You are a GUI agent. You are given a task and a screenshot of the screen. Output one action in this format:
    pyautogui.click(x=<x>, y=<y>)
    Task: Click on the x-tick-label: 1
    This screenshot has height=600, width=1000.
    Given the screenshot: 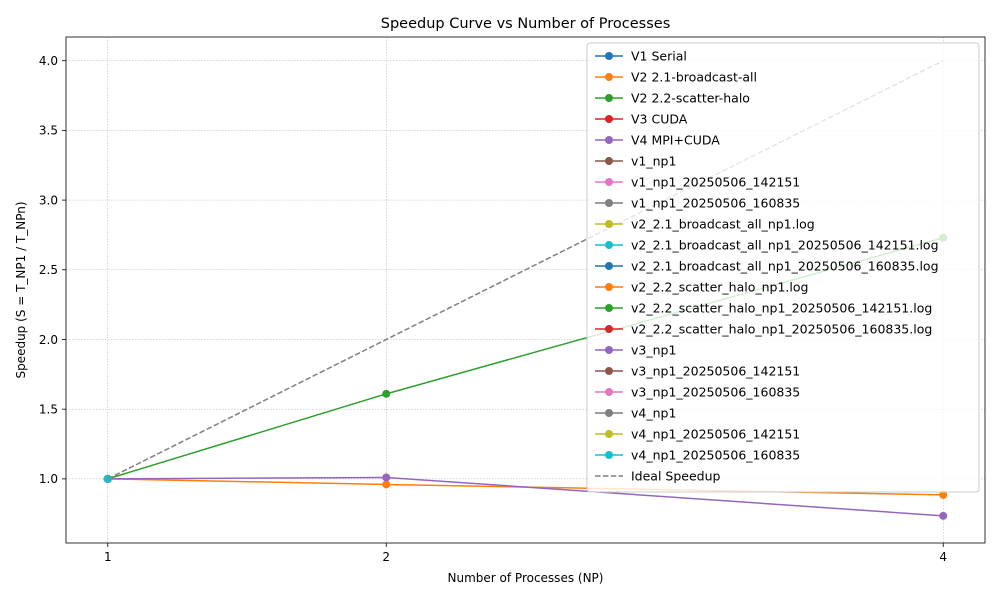 What is the action you would take?
    pyautogui.click(x=108, y=557)
    